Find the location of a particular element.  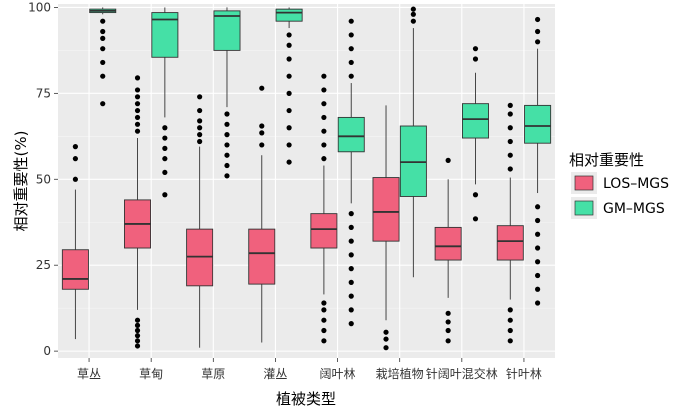

legend-item-gm: GM–MGS is located at coordinates (618, 208).